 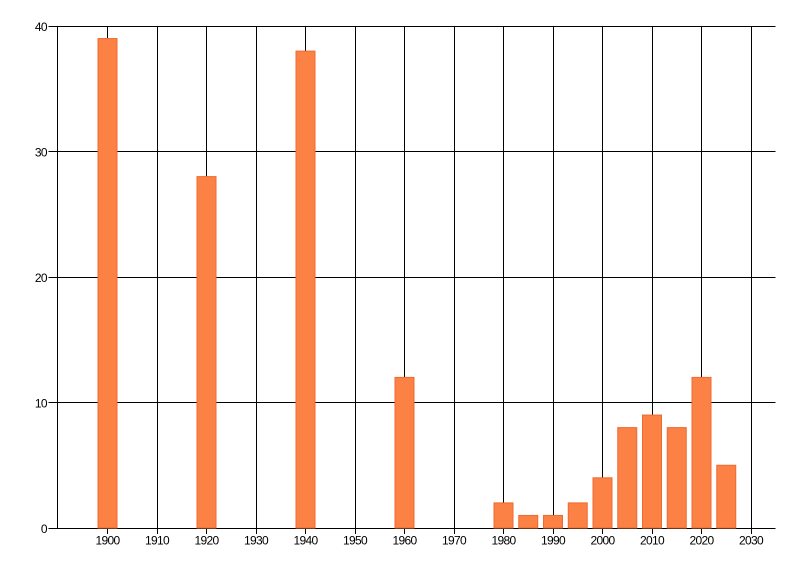 What do you see at coordinates (41, 404) in the screenshot?
I see `svg-text: 10` at bounding box center [41, 404].